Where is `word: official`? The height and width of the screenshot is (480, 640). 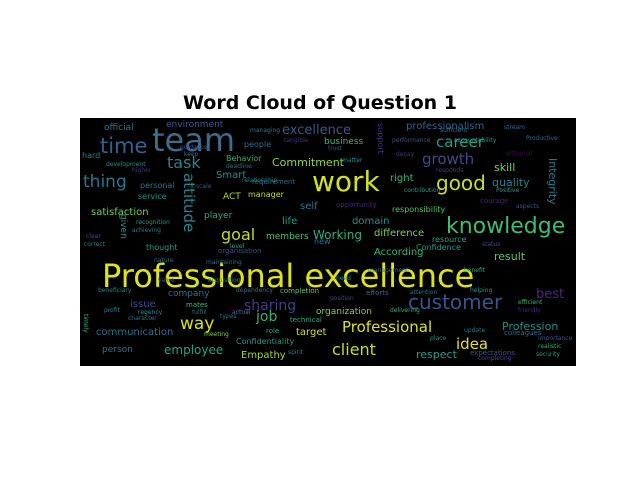 word: official is located at coordinates (119, 128).